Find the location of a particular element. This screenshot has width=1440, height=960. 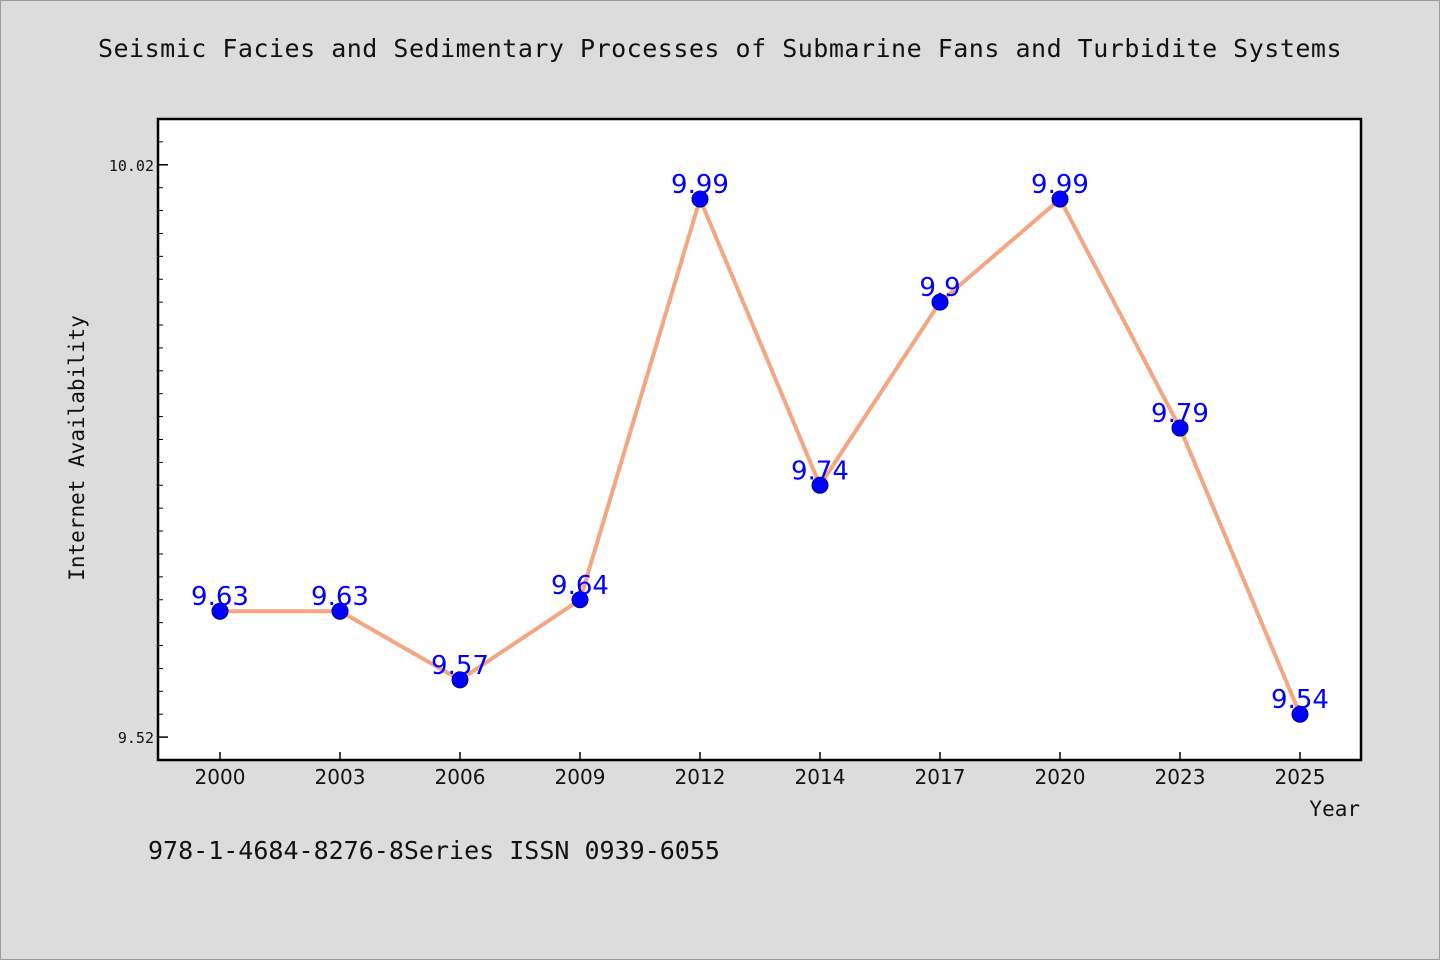

x-tick-label: 2020 is located at coordinates (1060, 777).